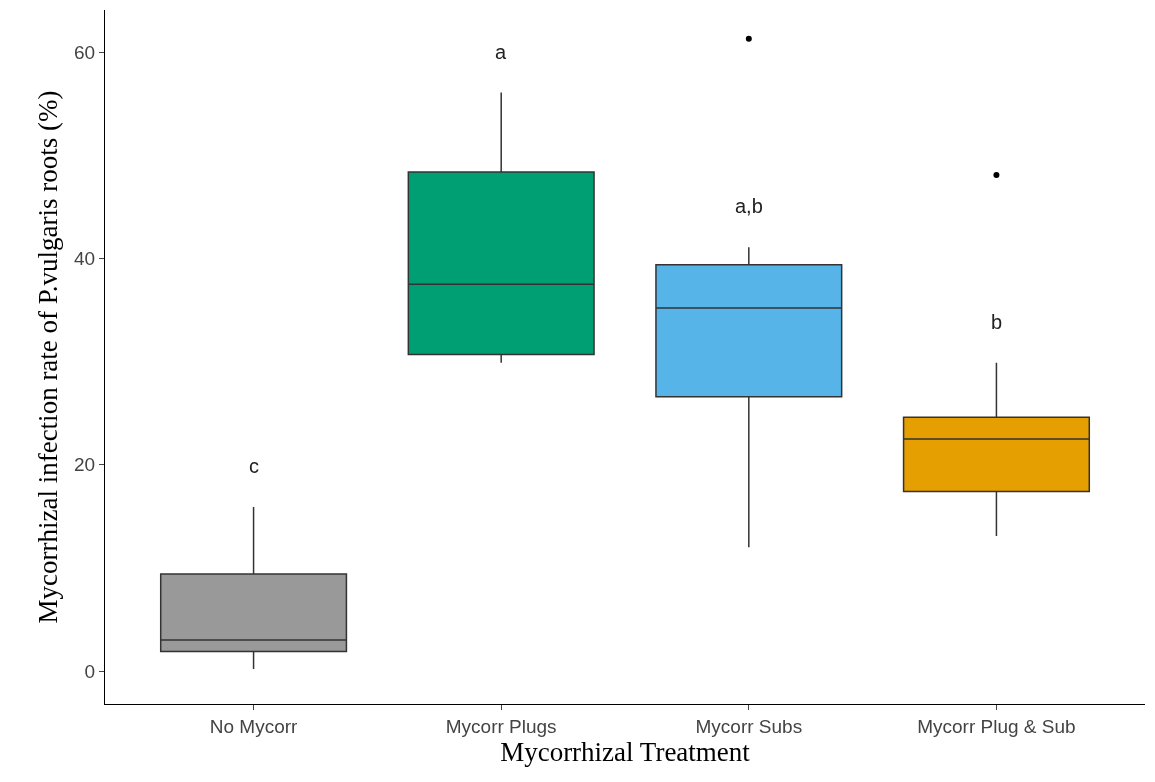  Describe the element at coordinates (85, 465) in the screenshot. I see `y-tick-label: 20` at that location.